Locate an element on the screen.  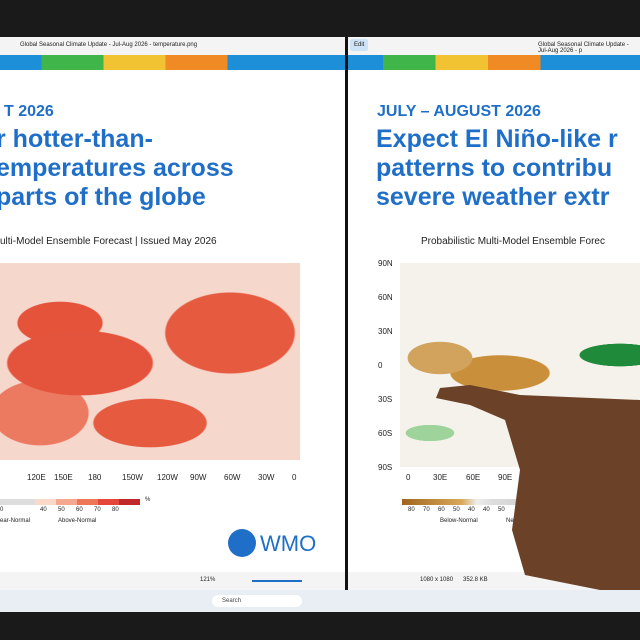
legend-label: Below-Normal is located at coordinates (459, 521).